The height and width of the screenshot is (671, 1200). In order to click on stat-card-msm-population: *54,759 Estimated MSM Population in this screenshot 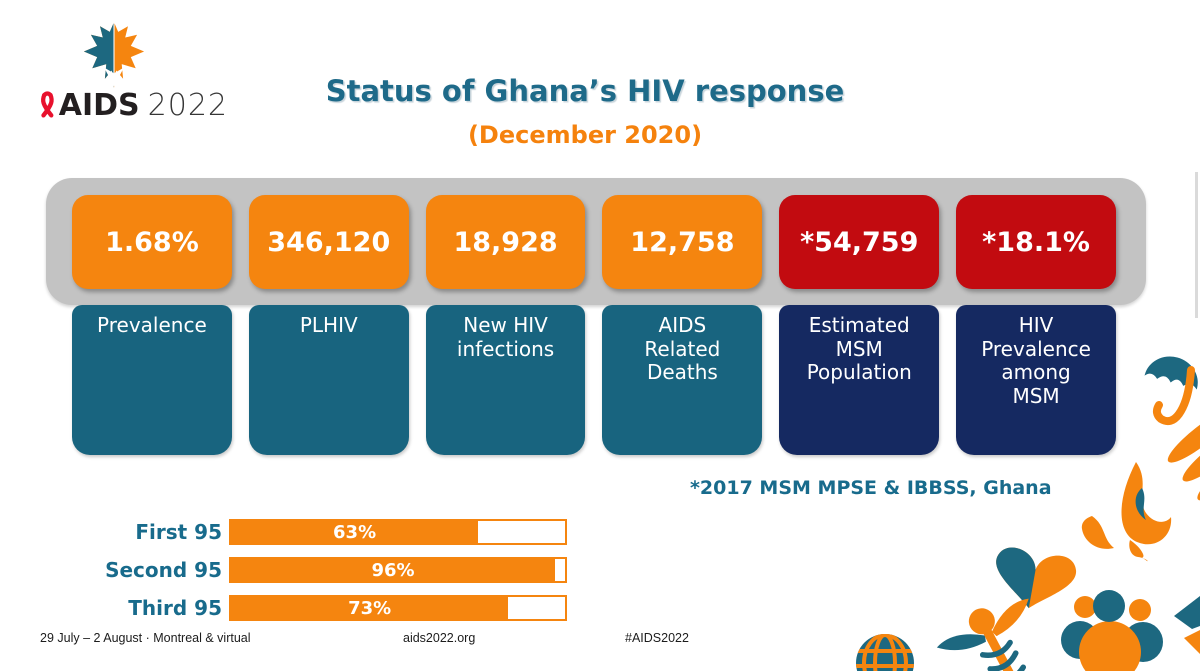, I will do `click(859, 325)`.